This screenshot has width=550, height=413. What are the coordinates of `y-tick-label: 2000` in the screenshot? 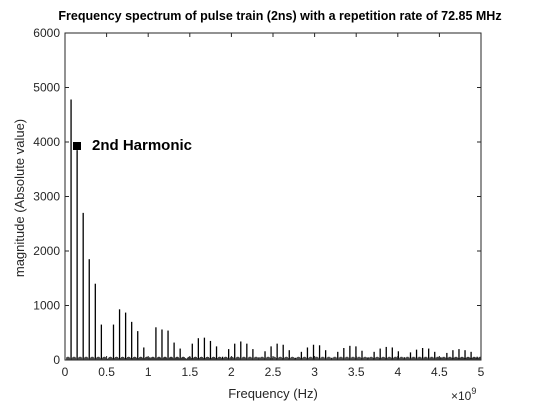 It's located at (46, 251).